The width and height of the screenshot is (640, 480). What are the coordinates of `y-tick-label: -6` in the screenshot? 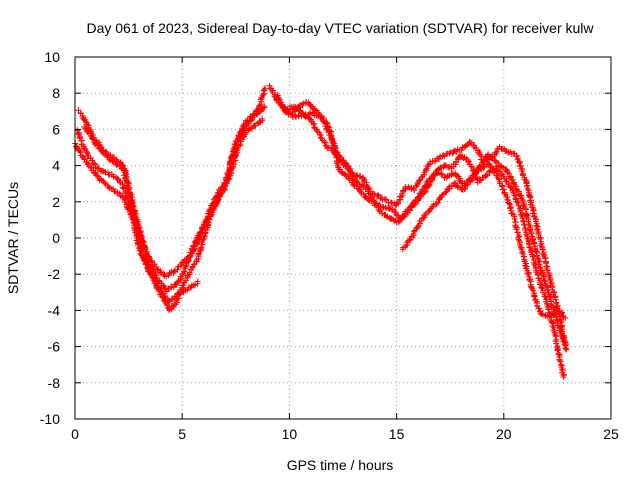 It's located at (54, 347).